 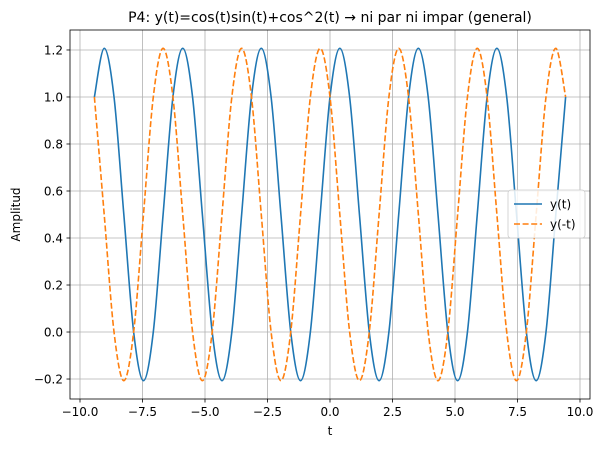 I want to click on x-tick-label: 5.0, so click(x=454, y=412).